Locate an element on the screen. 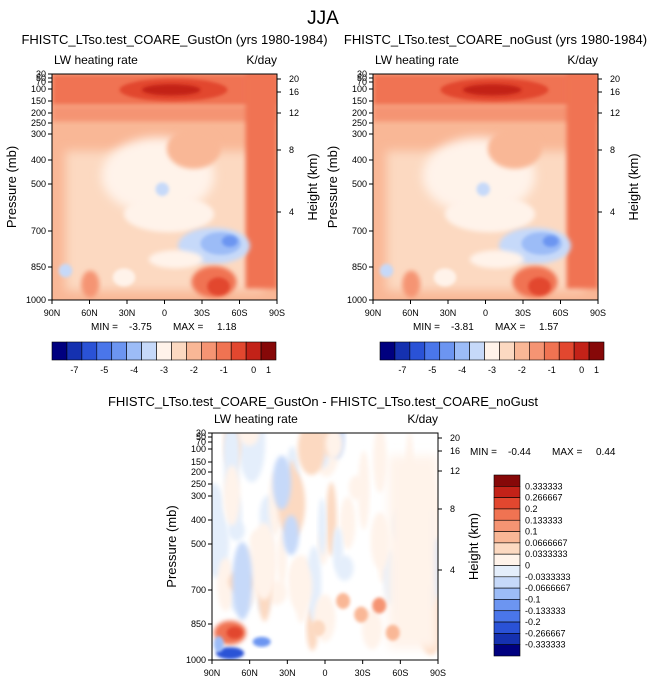  colorbar-label: -0.1 is located at coordinates (533, 599).